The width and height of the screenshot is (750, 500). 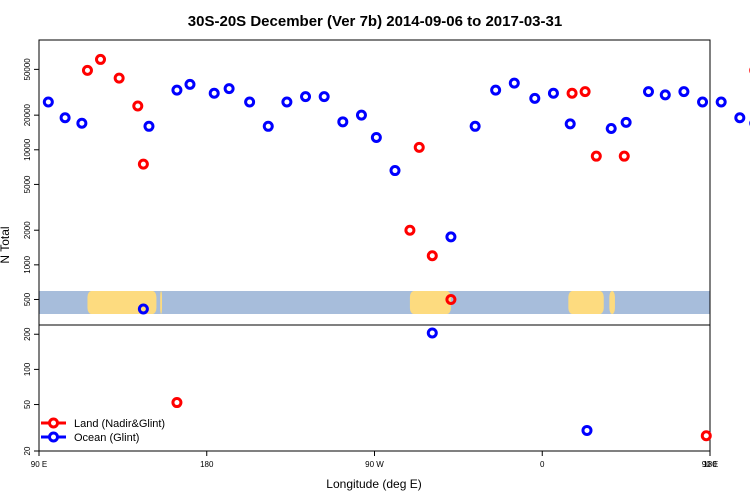 I want to click on x-tick-label: 0, so click(x=542, y=464).